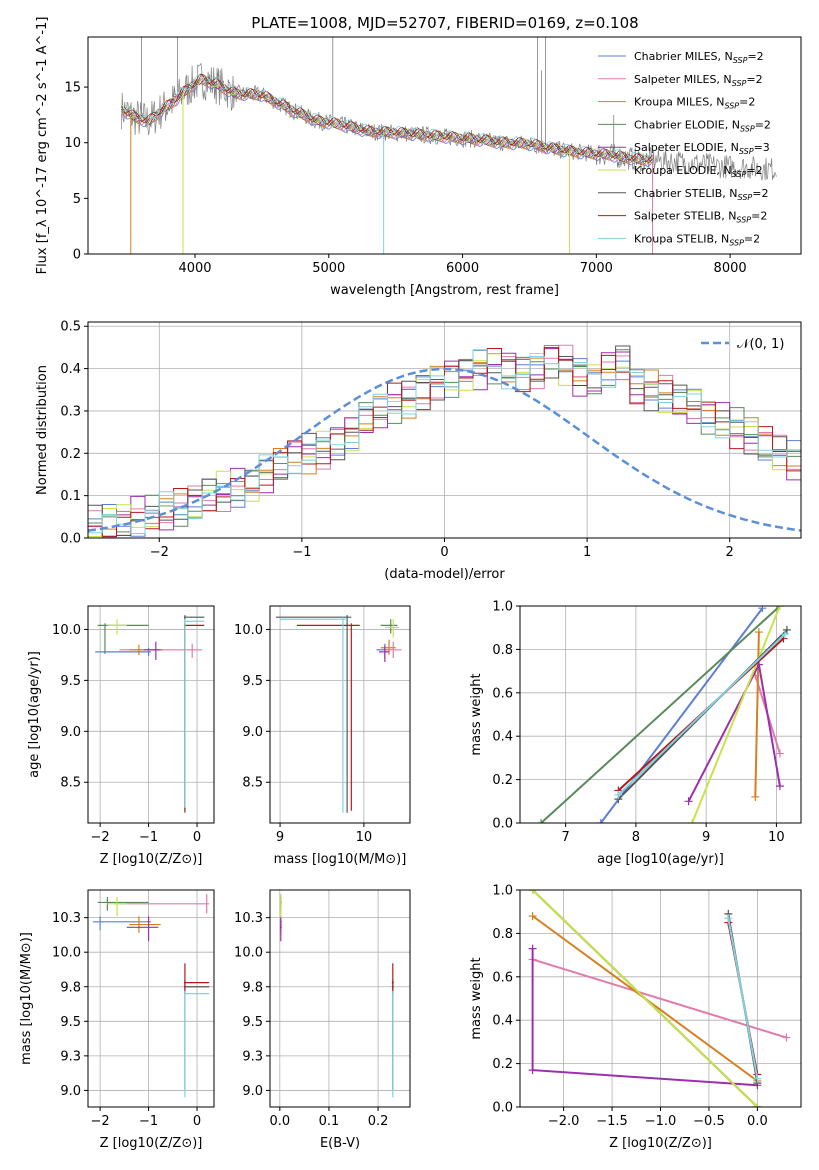 The height and width of the screenshot is (1170, 819). Describe the element at coordinates (462, 268) in the screenshot. I see `x-tick-label: 6000` at that location.